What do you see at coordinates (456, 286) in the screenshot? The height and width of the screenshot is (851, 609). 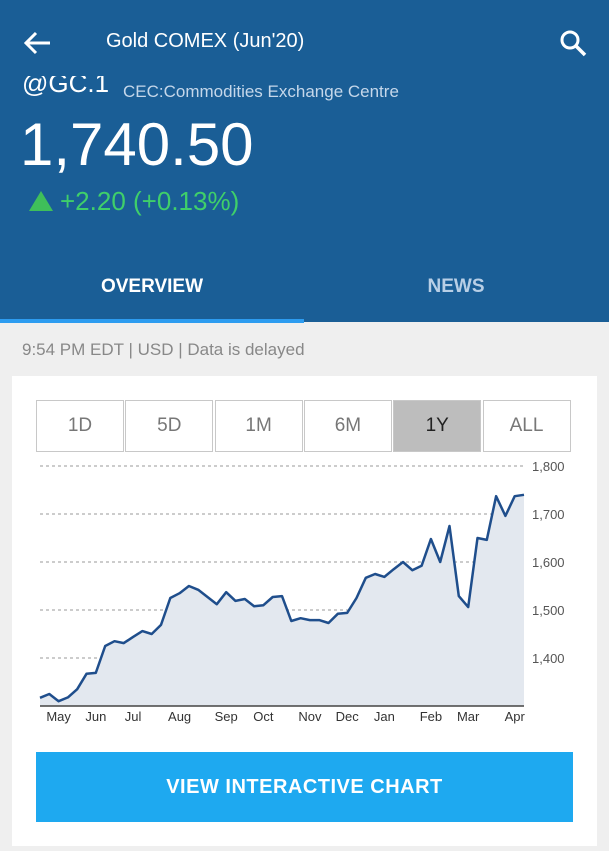 I see `tab: NEWS` at bounding box center [456, 286].